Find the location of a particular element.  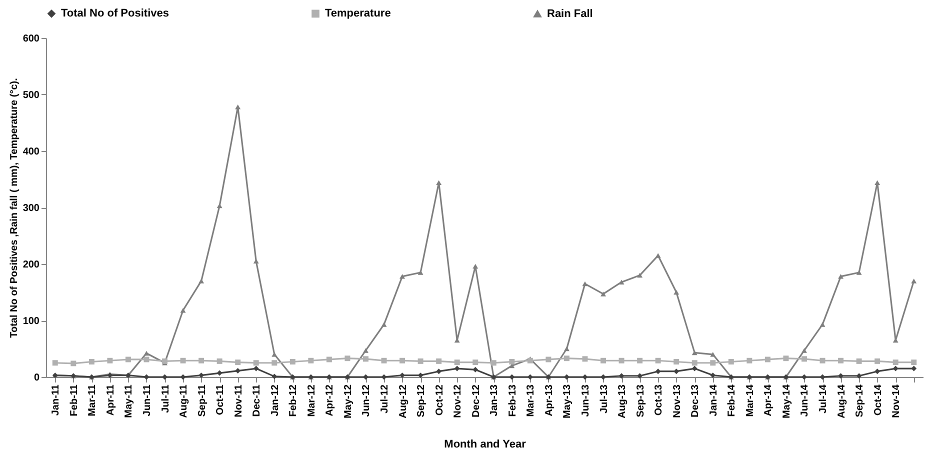

legend-label: Rain Fall is located at coordinates (570, 14).